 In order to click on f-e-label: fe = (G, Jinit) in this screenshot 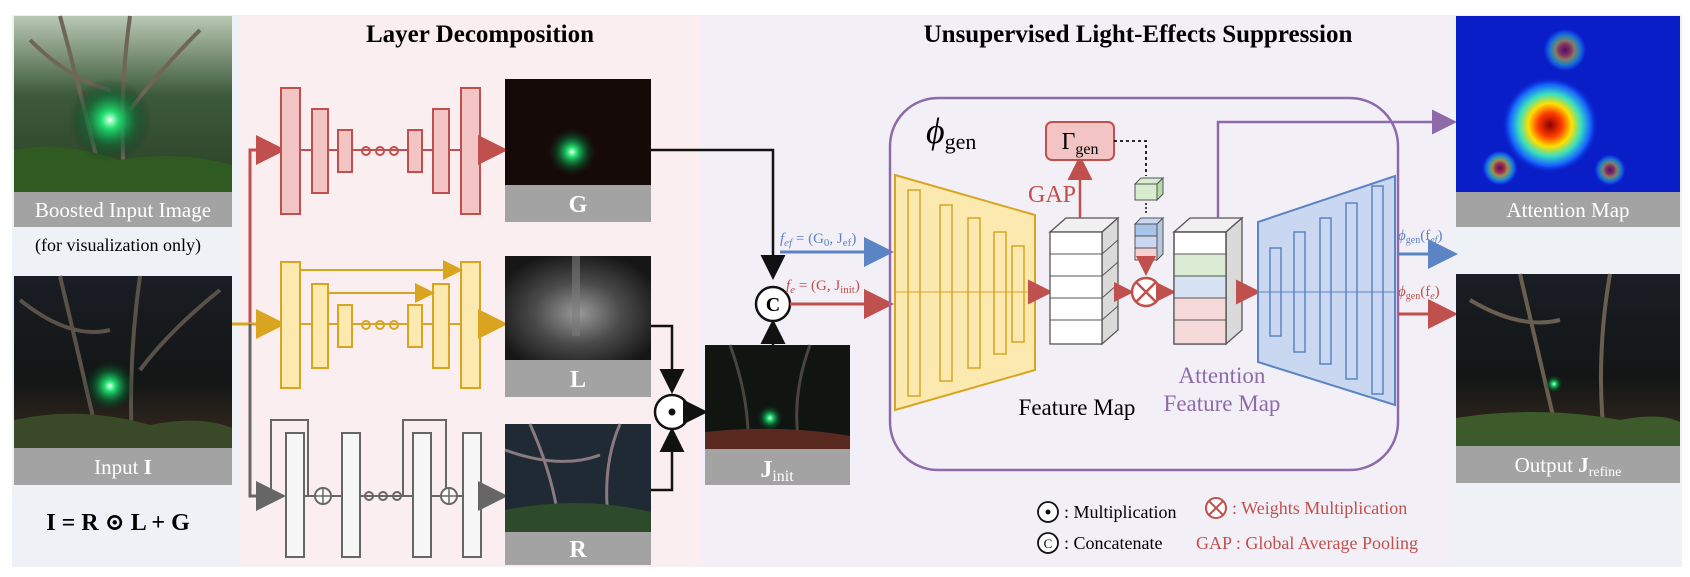, I will do `click(823, 287)`.